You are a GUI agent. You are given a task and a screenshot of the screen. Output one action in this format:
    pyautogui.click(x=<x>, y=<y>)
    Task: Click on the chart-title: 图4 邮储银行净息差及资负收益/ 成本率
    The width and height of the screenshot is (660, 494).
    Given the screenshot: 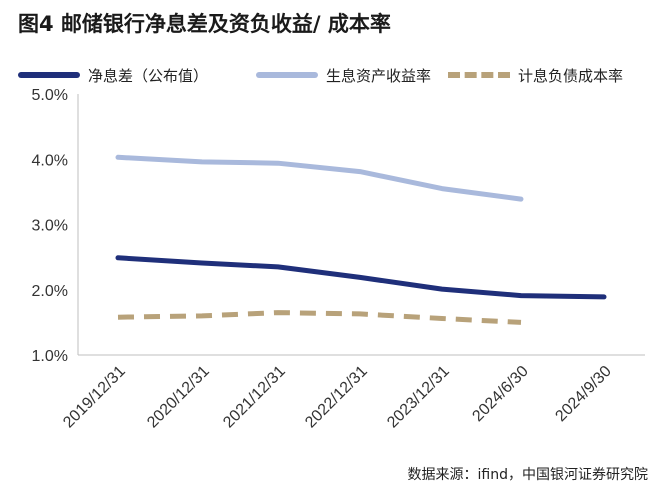 What is the action you would take?
    pyautogui.click(x=204, y=24)
    